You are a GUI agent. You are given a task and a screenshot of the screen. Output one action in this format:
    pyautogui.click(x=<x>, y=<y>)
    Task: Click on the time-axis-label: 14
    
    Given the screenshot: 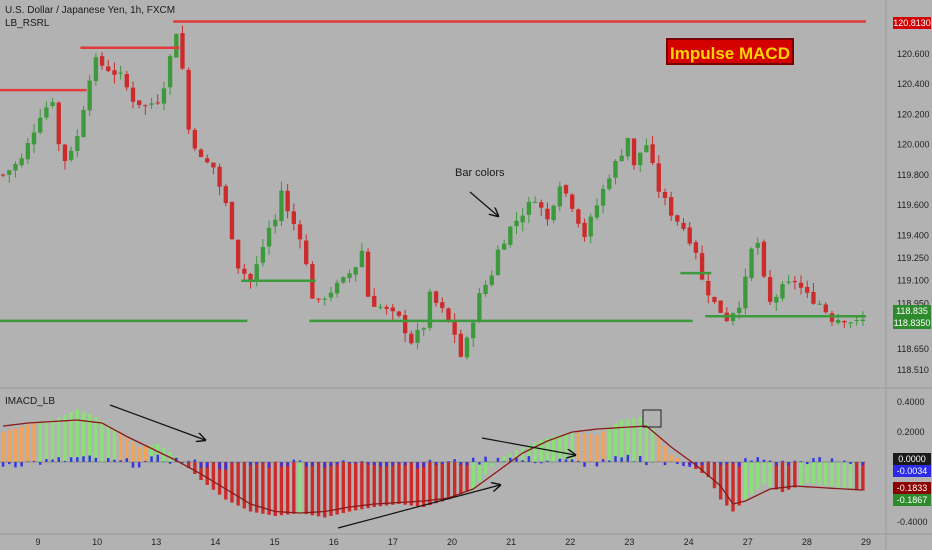 What is the action you would take?
    pyautogui.click(x=215, y=542)
    